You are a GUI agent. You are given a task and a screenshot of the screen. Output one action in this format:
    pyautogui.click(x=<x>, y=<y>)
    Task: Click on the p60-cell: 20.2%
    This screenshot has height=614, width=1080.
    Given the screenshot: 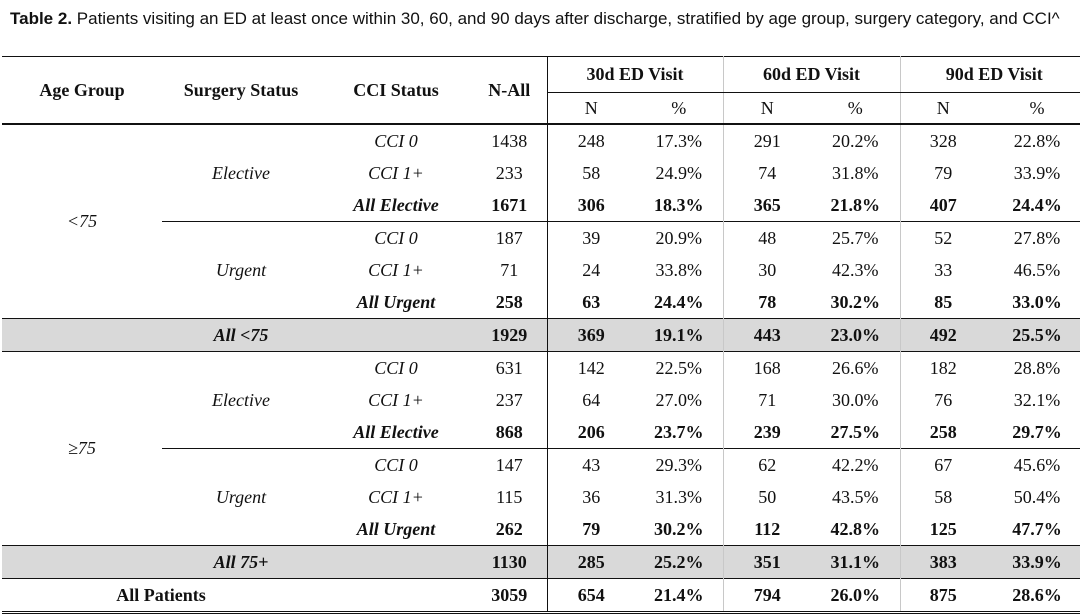 What is the action you would take?
    pyautogui.click(x=856, y=140)
    